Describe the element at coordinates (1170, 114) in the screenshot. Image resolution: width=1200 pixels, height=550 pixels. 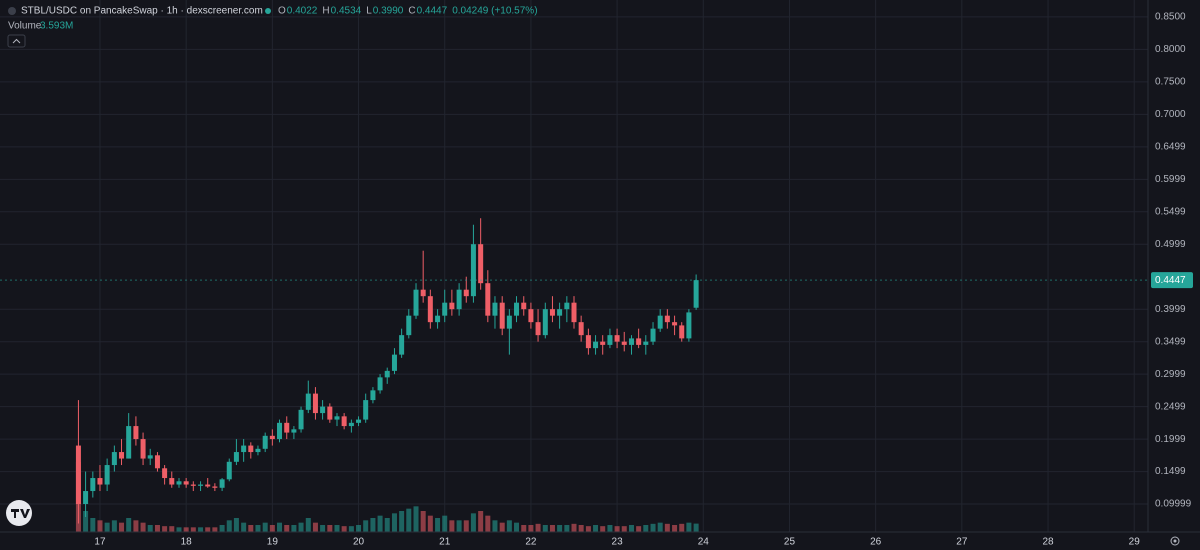
I see `y-tick-label: 0.7000` at that location.